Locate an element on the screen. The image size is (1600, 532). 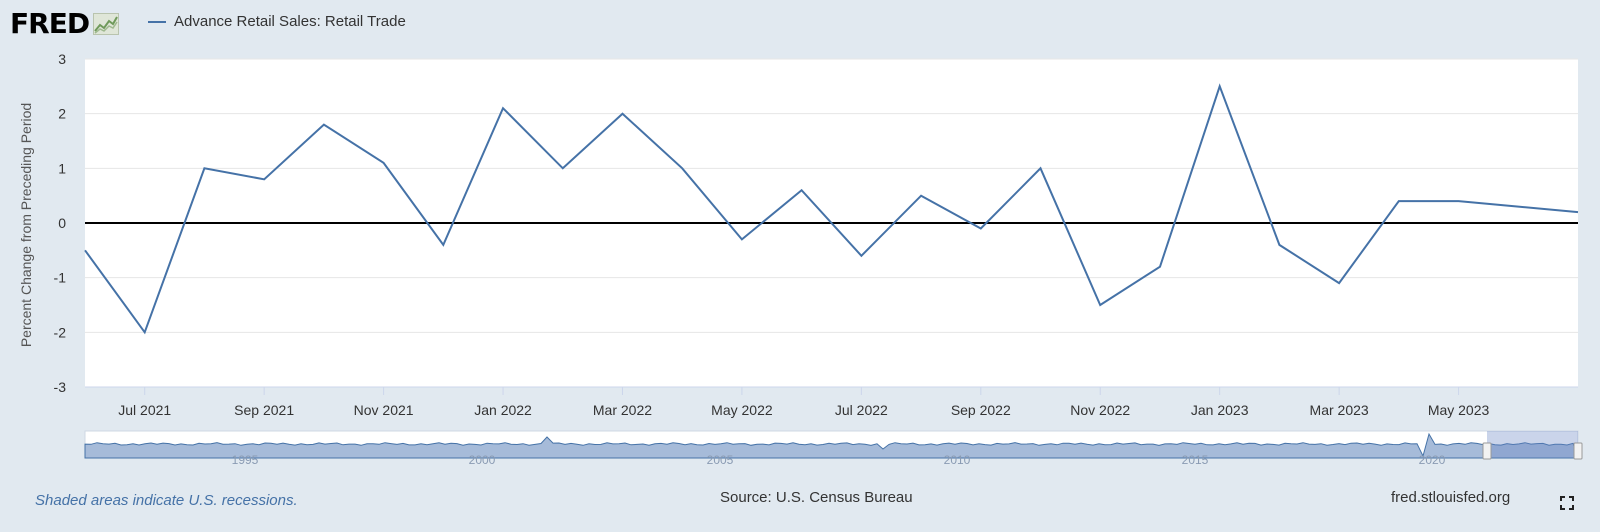
navigator-year-label: 2015 is located at coordinates (1195, 460).